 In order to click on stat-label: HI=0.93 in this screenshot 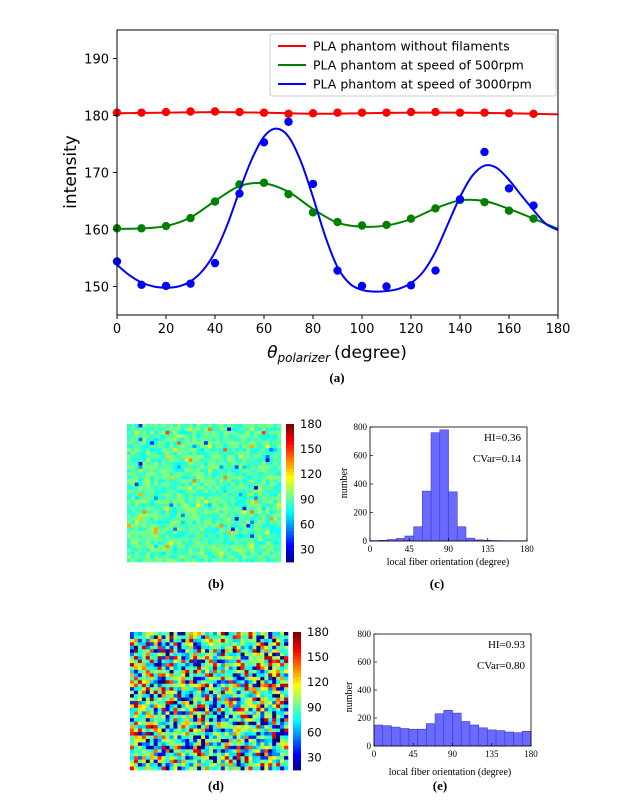, I will do `click(507, 645)`.